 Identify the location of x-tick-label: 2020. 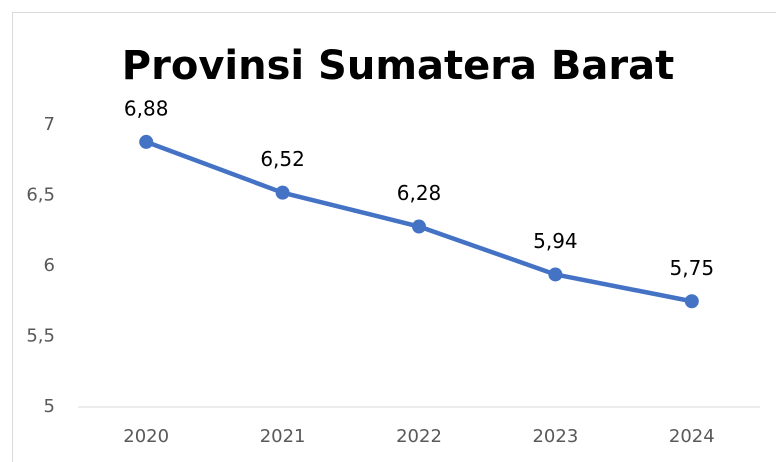
(146, 436).